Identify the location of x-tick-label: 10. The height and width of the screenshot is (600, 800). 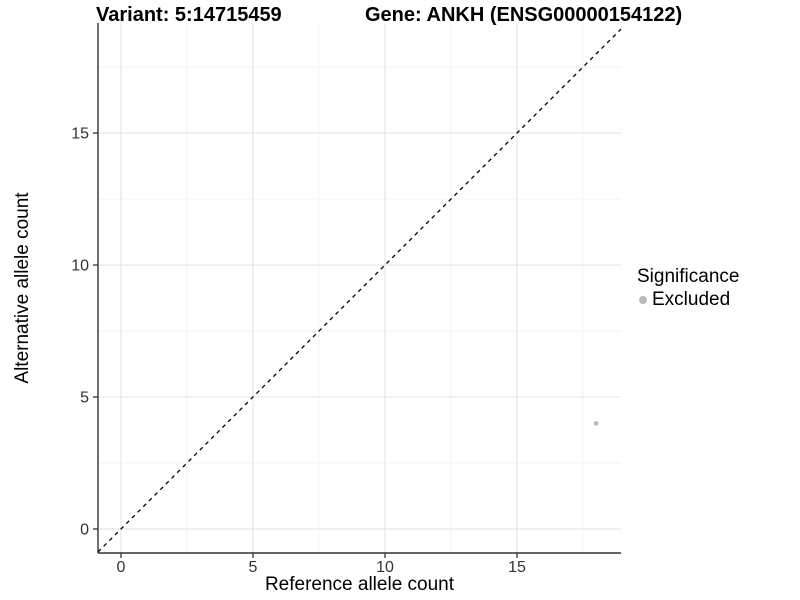
(385, 567).